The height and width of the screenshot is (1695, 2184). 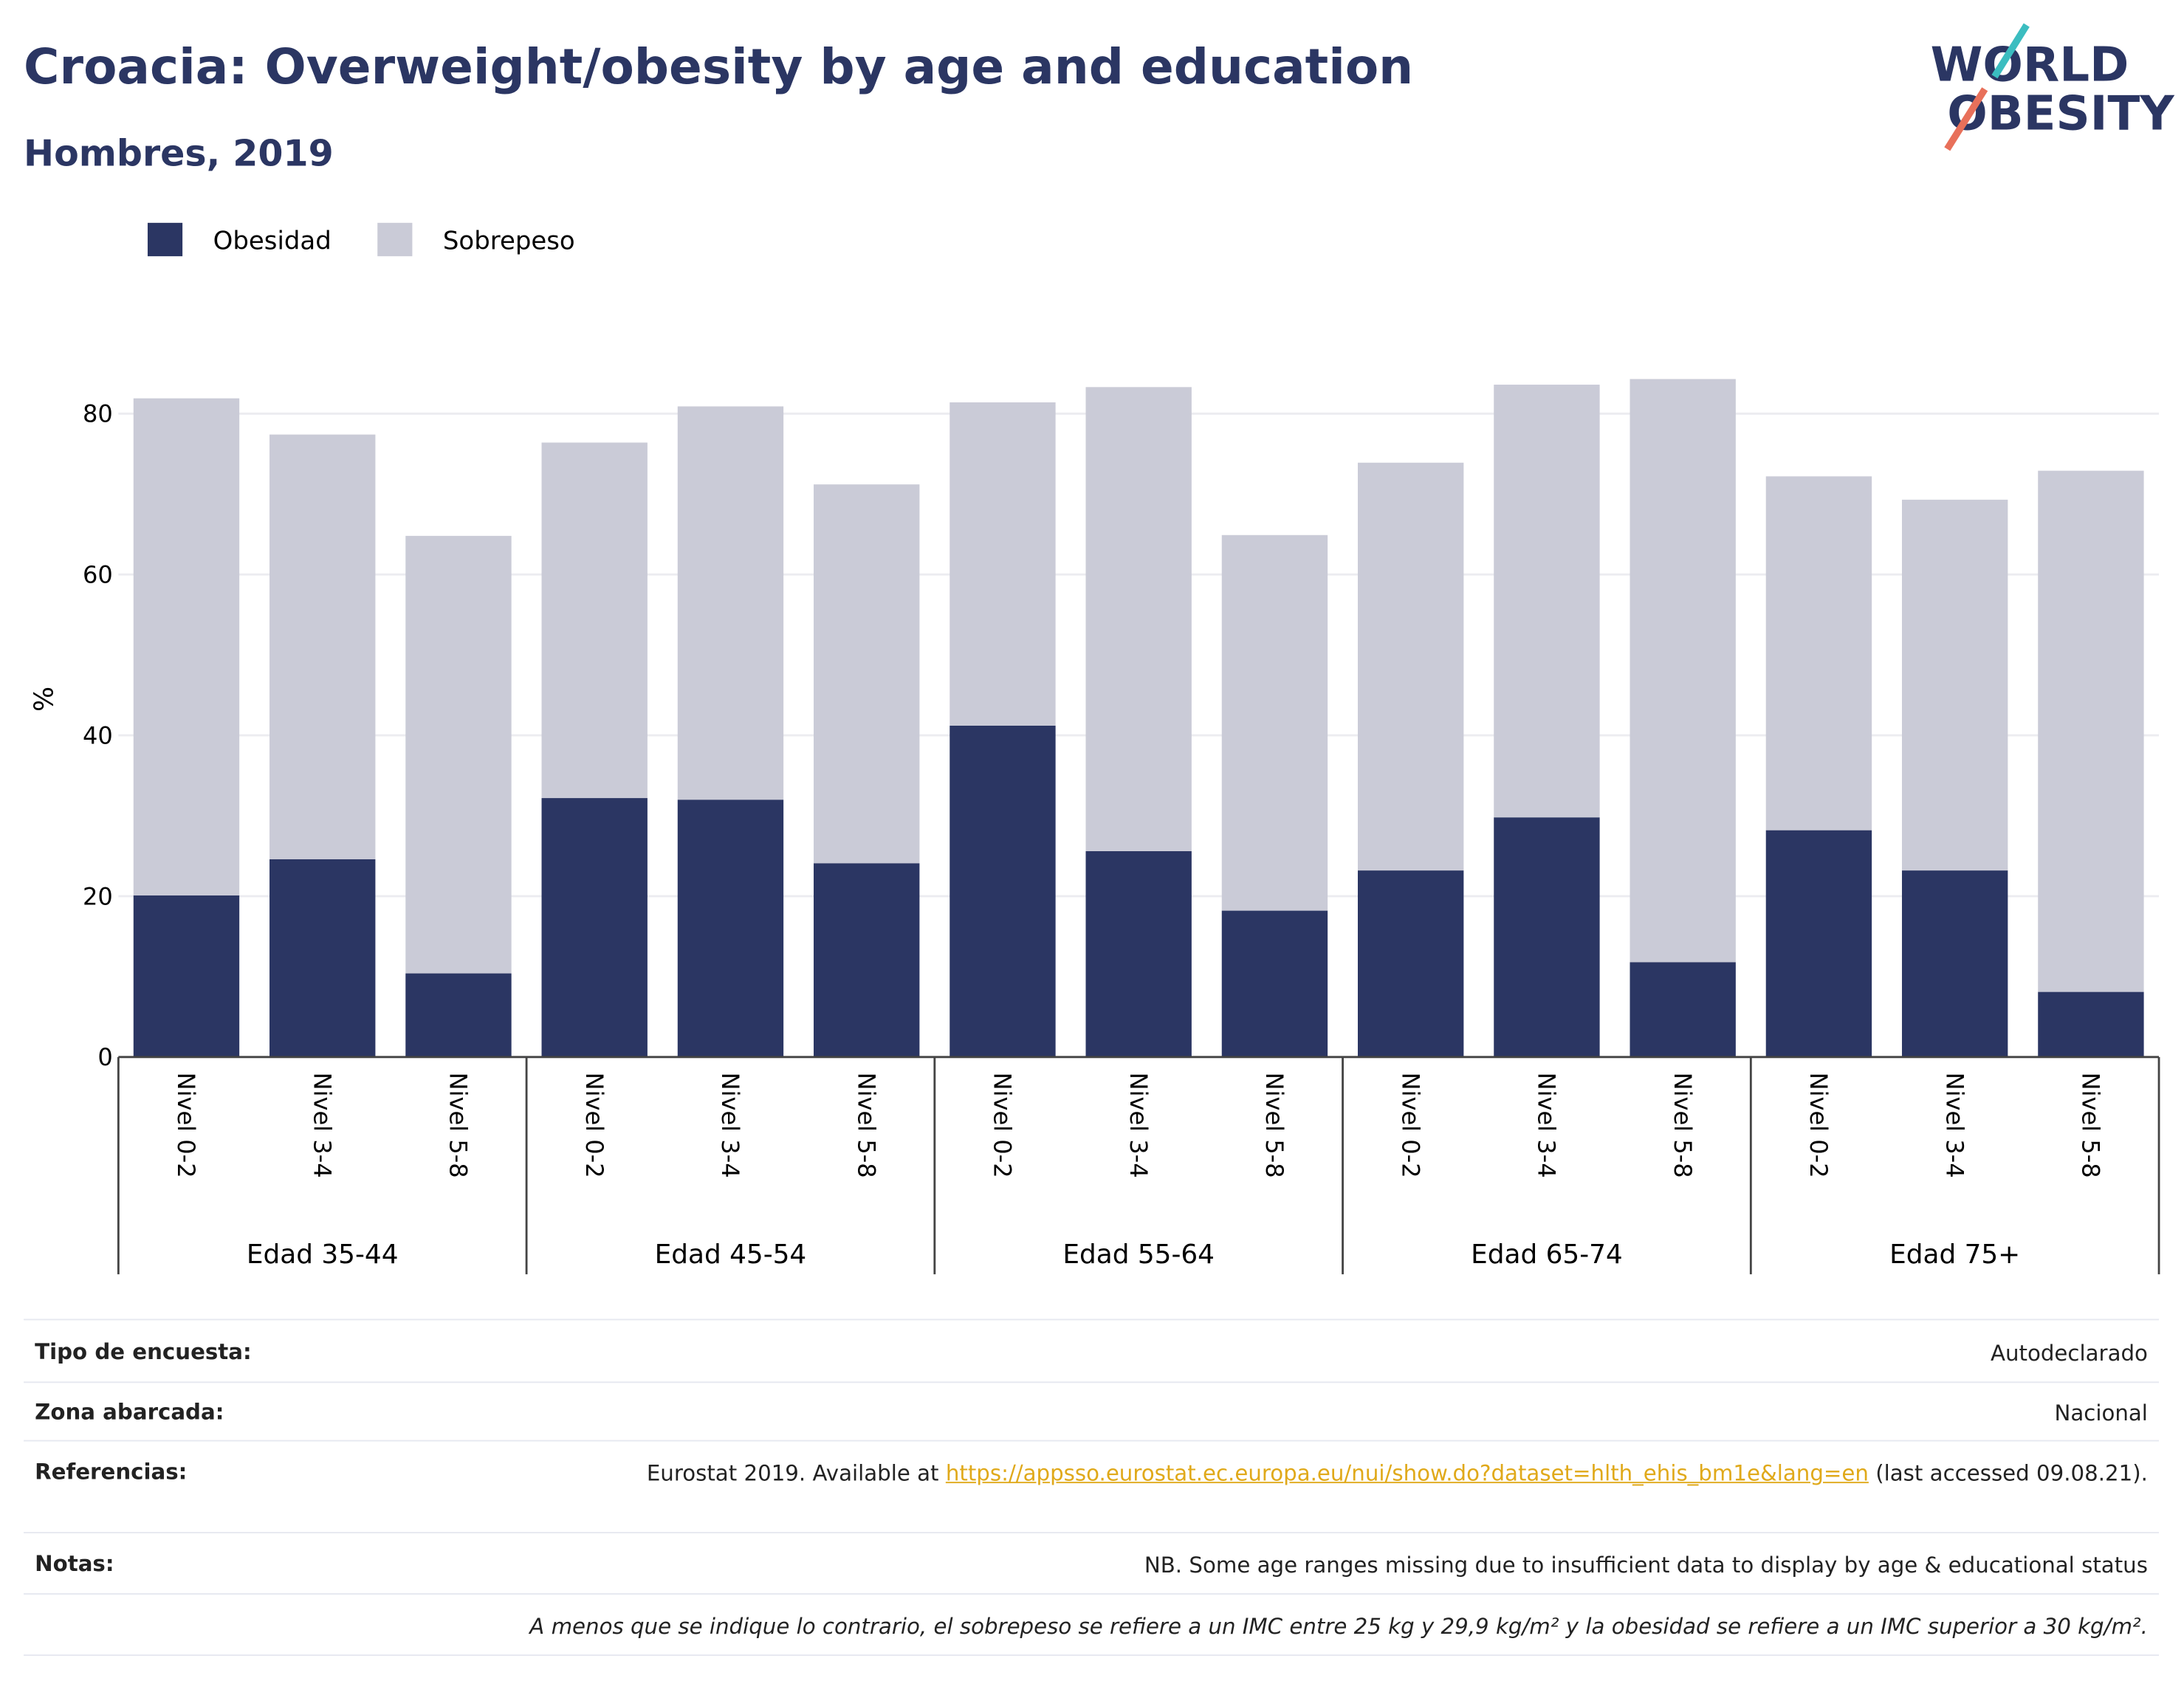 I want to click on legend-label: Obesidad, so click(x=273, y=241).